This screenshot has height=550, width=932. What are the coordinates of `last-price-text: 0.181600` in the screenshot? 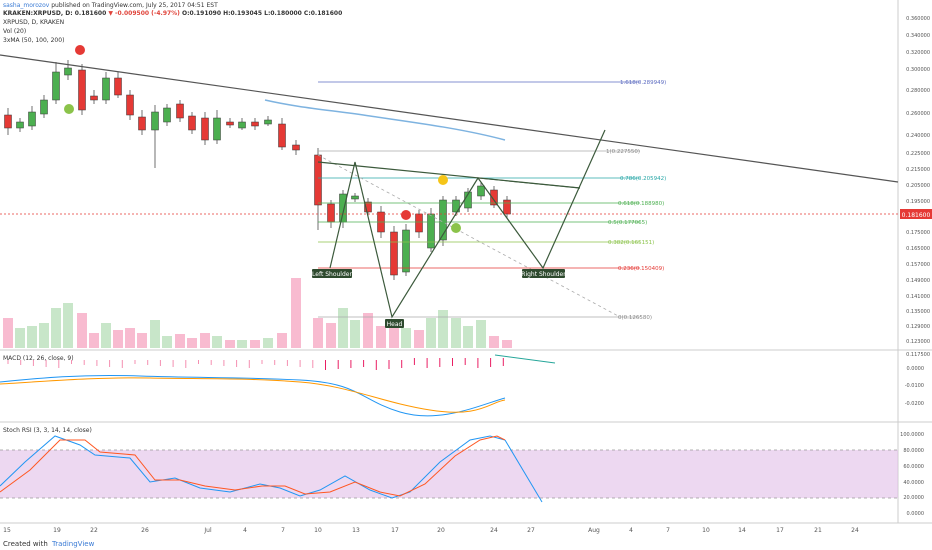 It's located at (916, 215).